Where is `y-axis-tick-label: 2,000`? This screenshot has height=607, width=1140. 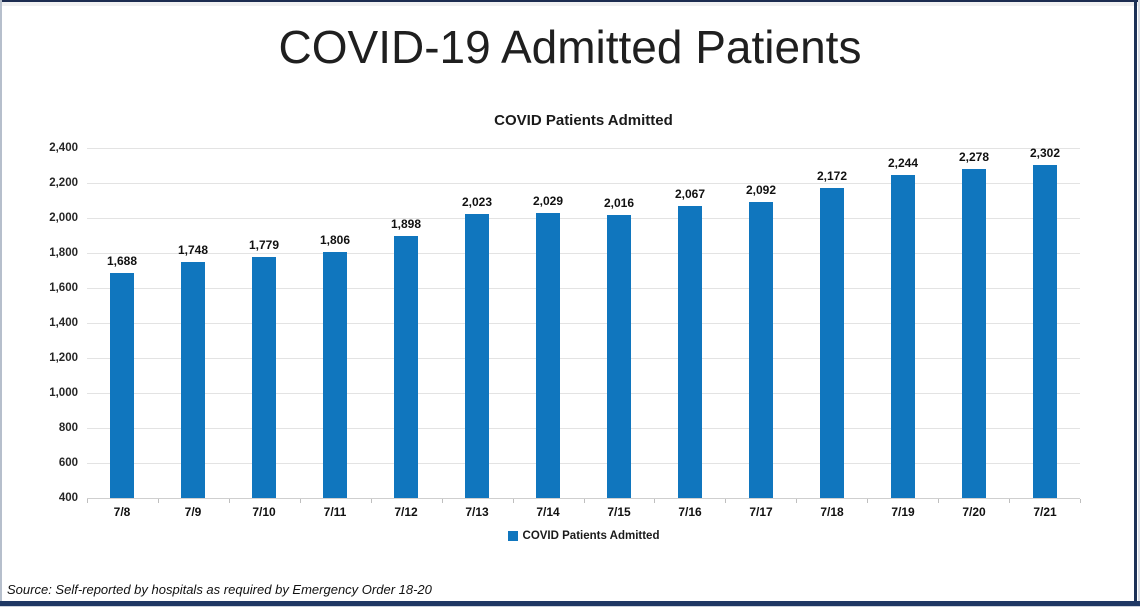 y-axis-tick-label: 2,000 is located at coordinates (63, 218).